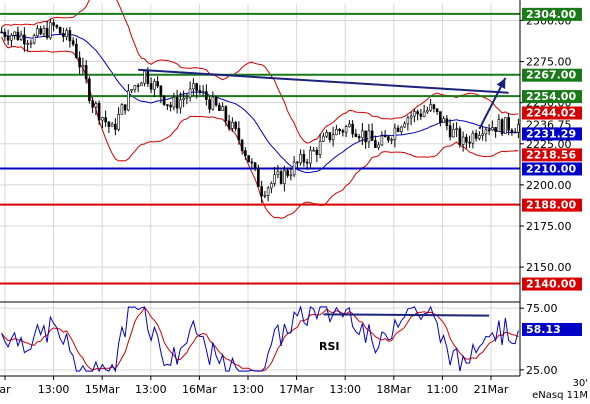 The image size is (590, 404). I want to click on price-tag-label: 2254.00, so click(551, 96).